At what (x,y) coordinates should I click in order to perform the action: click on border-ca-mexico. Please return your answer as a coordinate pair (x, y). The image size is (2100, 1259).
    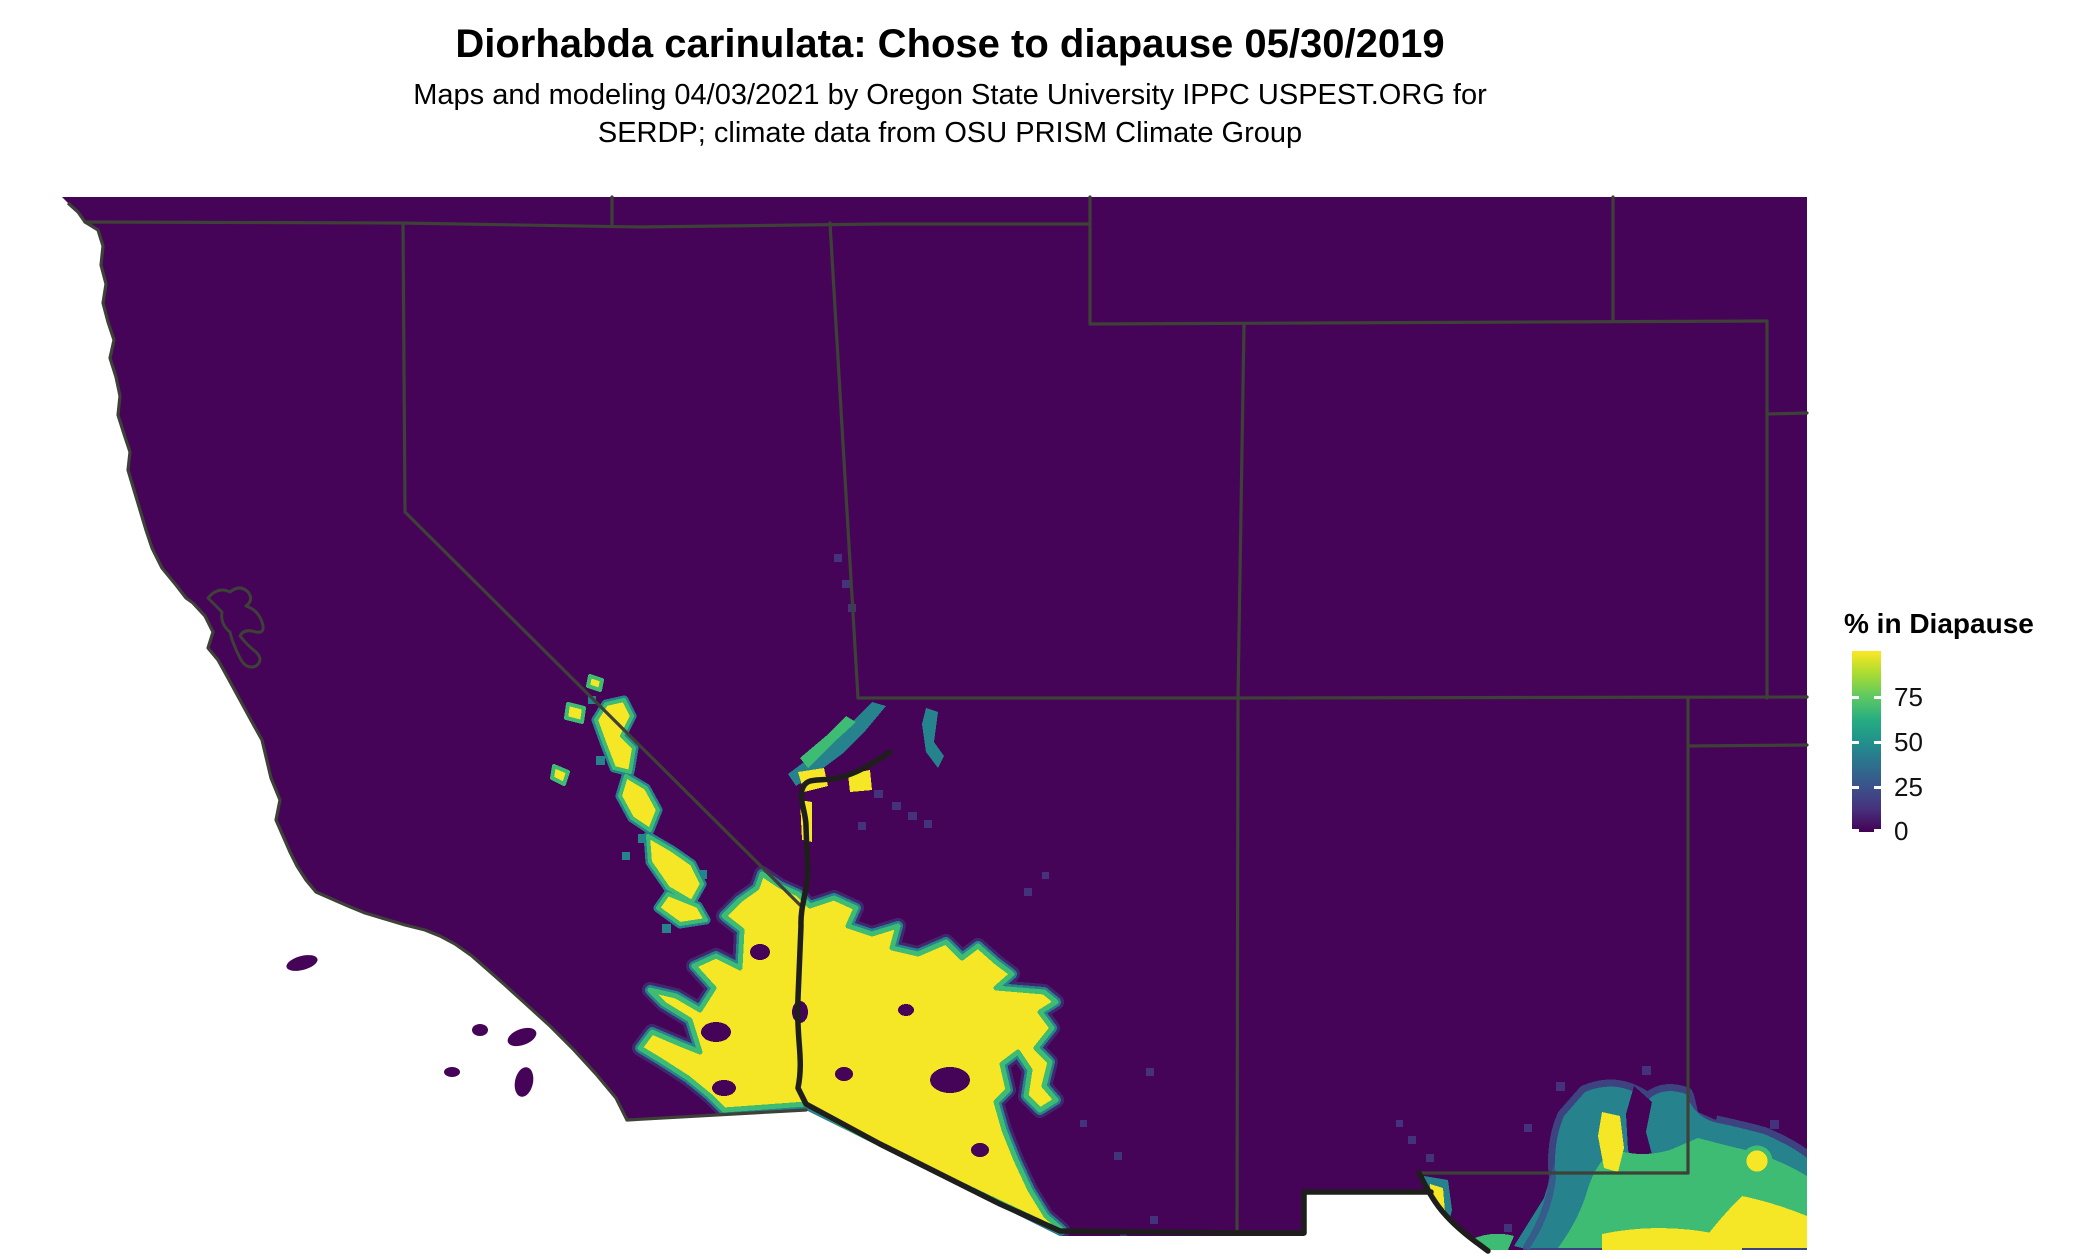
    Looking at the image, I should click on (716, 1115).